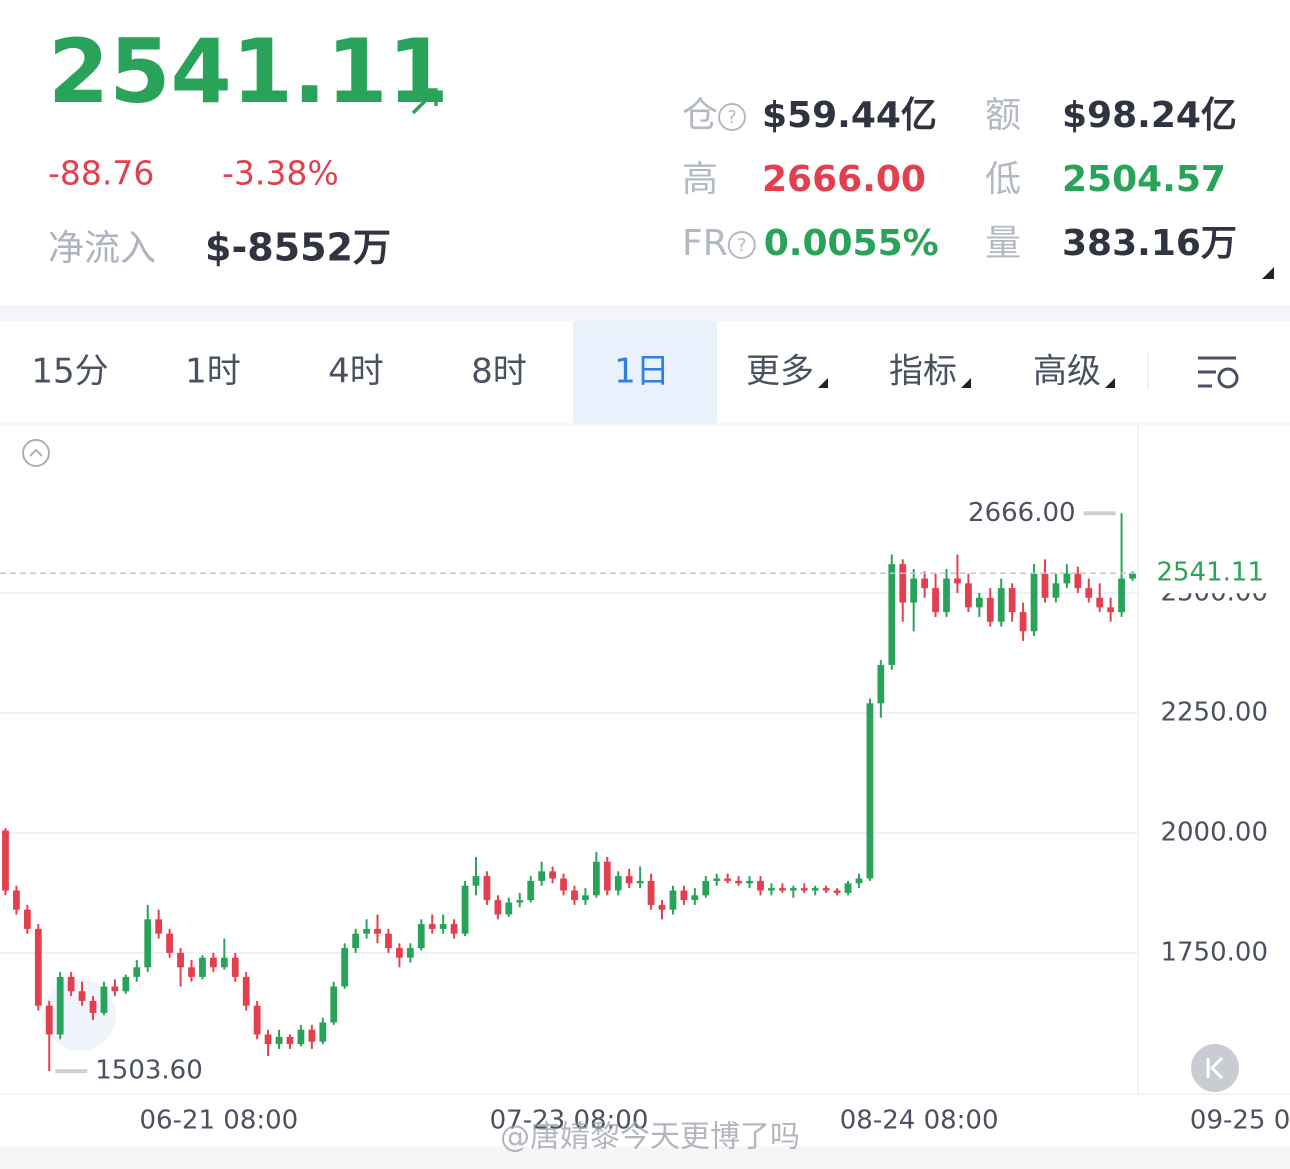 The height and width of the screenshot is (1169, 1290). What do you see at coordinates (1003, 179) in the screenshot?
I see `stat-label: 低` at bounding box center [1003, 179].